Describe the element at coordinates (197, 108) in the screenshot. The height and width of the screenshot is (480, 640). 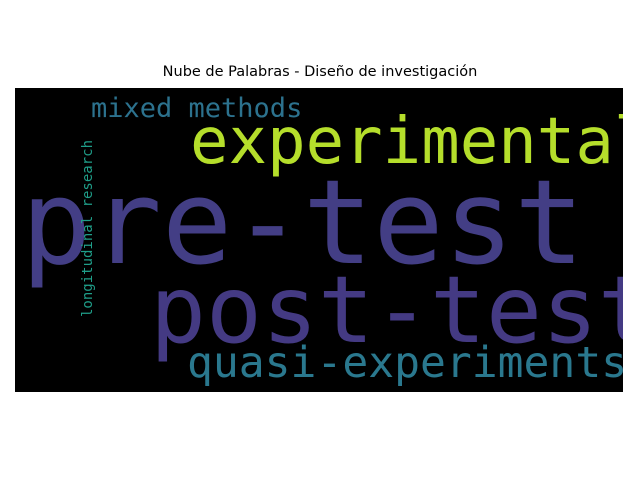
I see `word-mixed-methods: mixed methods` at that location.